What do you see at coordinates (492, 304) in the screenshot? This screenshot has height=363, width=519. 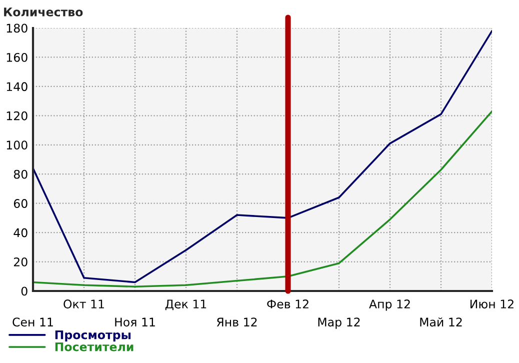 I see `x-tick-label: Июн 12` at bounding box center [492, 304].